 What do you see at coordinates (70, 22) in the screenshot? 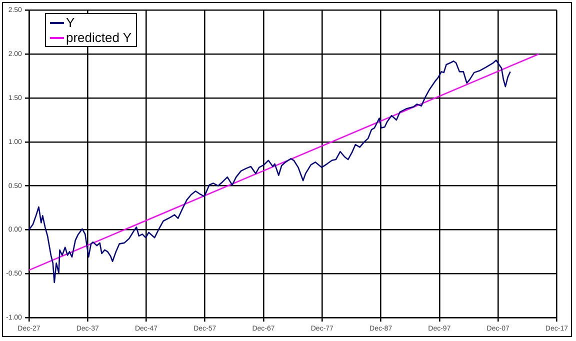
I see `legend-label: Y` at bounding box center [70, 22].